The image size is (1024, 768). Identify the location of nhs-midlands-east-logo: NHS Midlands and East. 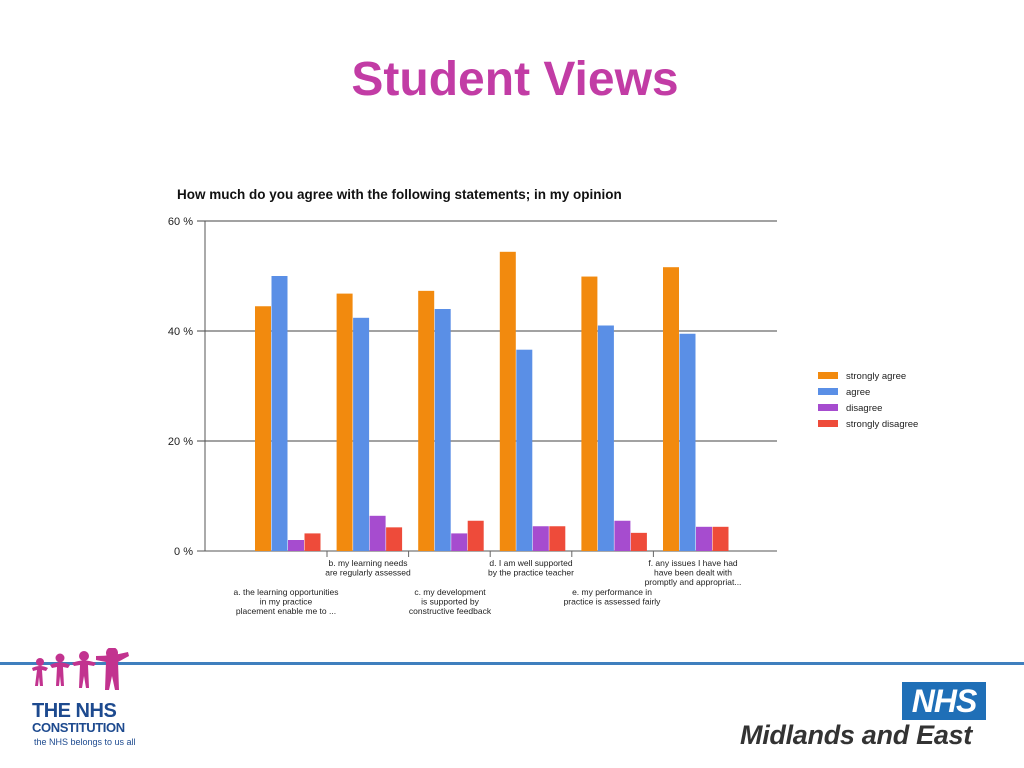
(870, 722).